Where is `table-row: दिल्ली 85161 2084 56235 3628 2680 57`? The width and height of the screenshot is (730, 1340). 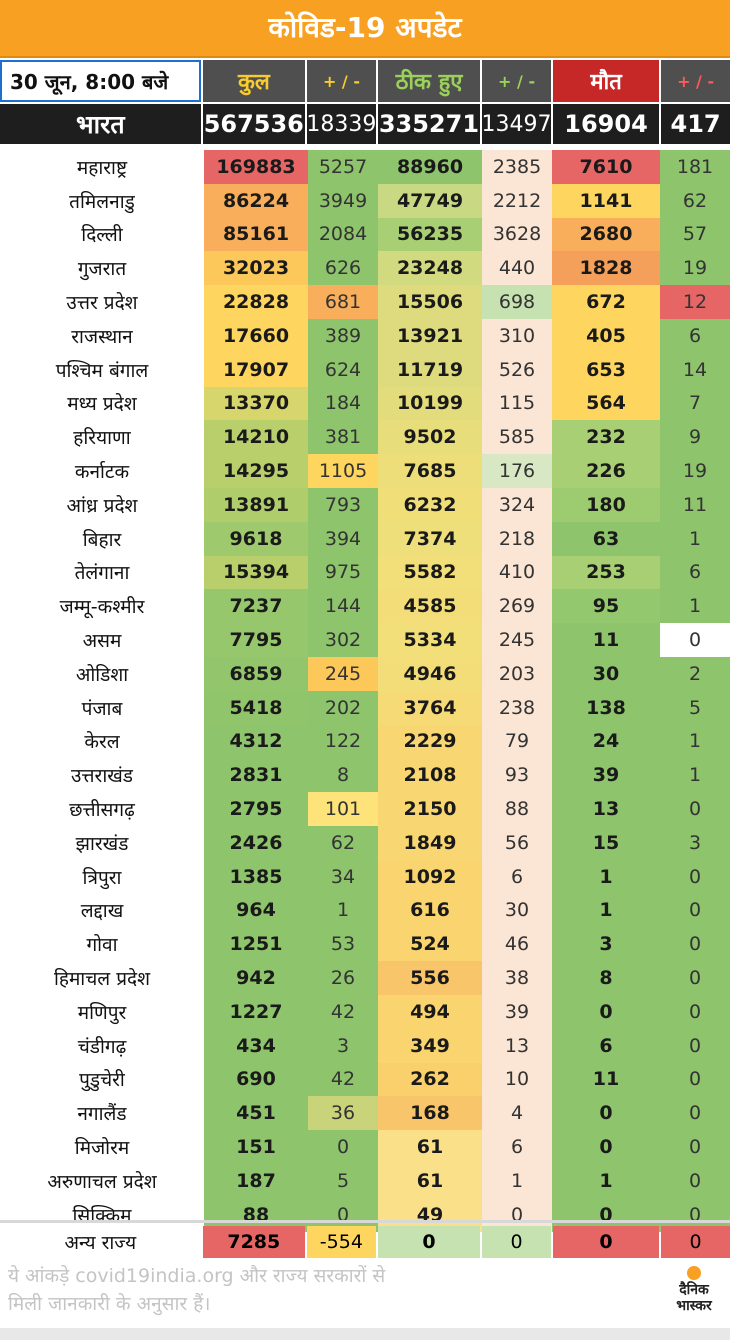
table-row: दिल्ली 85161 2084 56235 3628 2680 57 is located at coordinates (365, 234).